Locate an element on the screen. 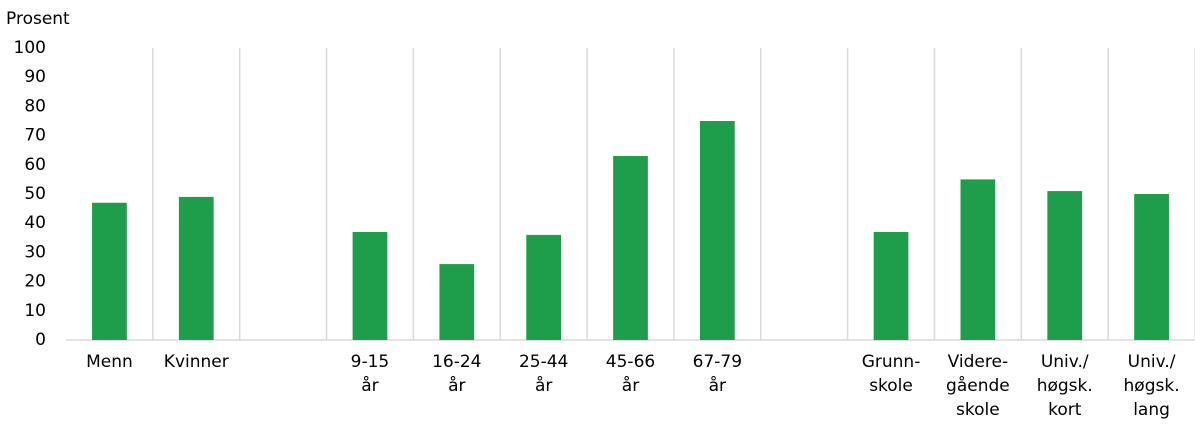 This screenshot has height=430, width=1195. y-tick-label: 90 is located at coordinates (35, 77).